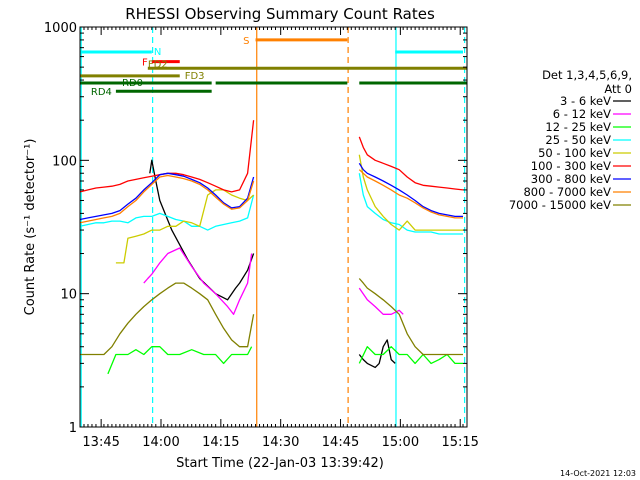 This screenshot has width=640, height=480. What do you see at coordinates (100, 442) in the screenshot?
I see `x-tick-label: 13:45` at bounding box center [100, 442].